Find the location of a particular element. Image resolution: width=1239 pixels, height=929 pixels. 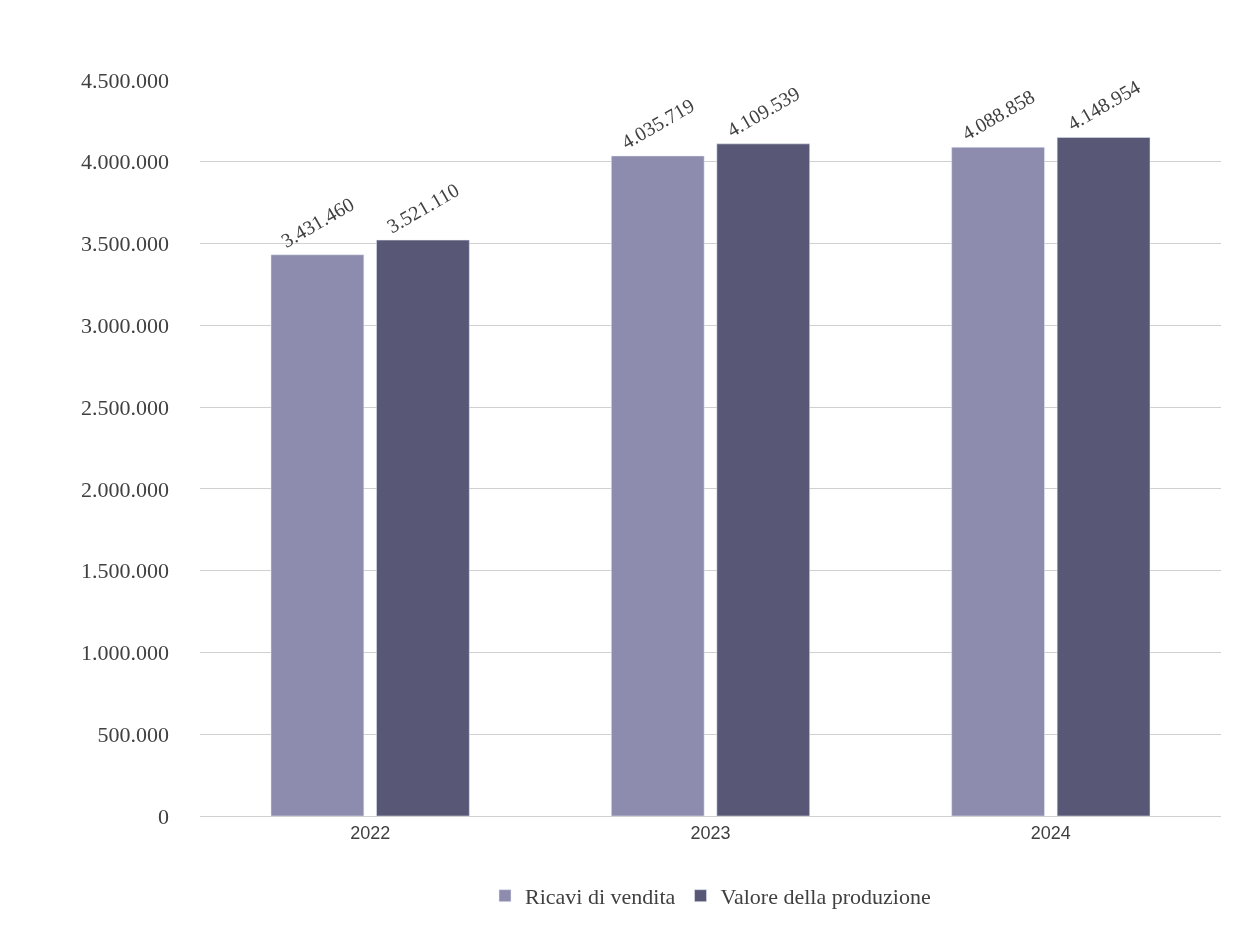

x-tick-label: 2023 is located at coordinates (710, 832).